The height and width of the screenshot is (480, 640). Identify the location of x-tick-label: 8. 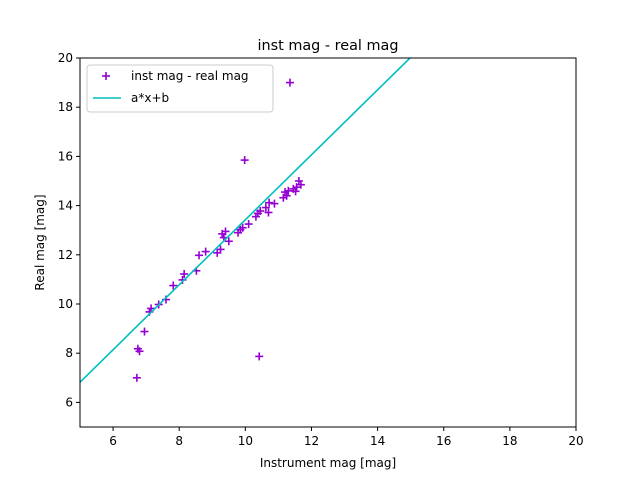
(179, 441).